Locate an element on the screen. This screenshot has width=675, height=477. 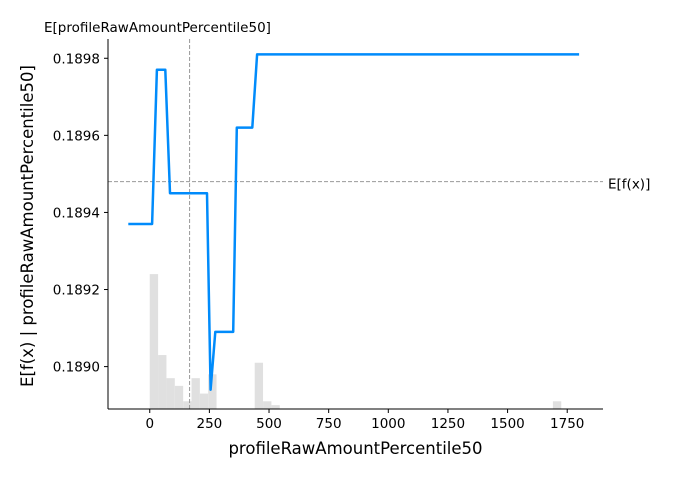
x-tick-label: 1000 is located at coordinates (388, 424).